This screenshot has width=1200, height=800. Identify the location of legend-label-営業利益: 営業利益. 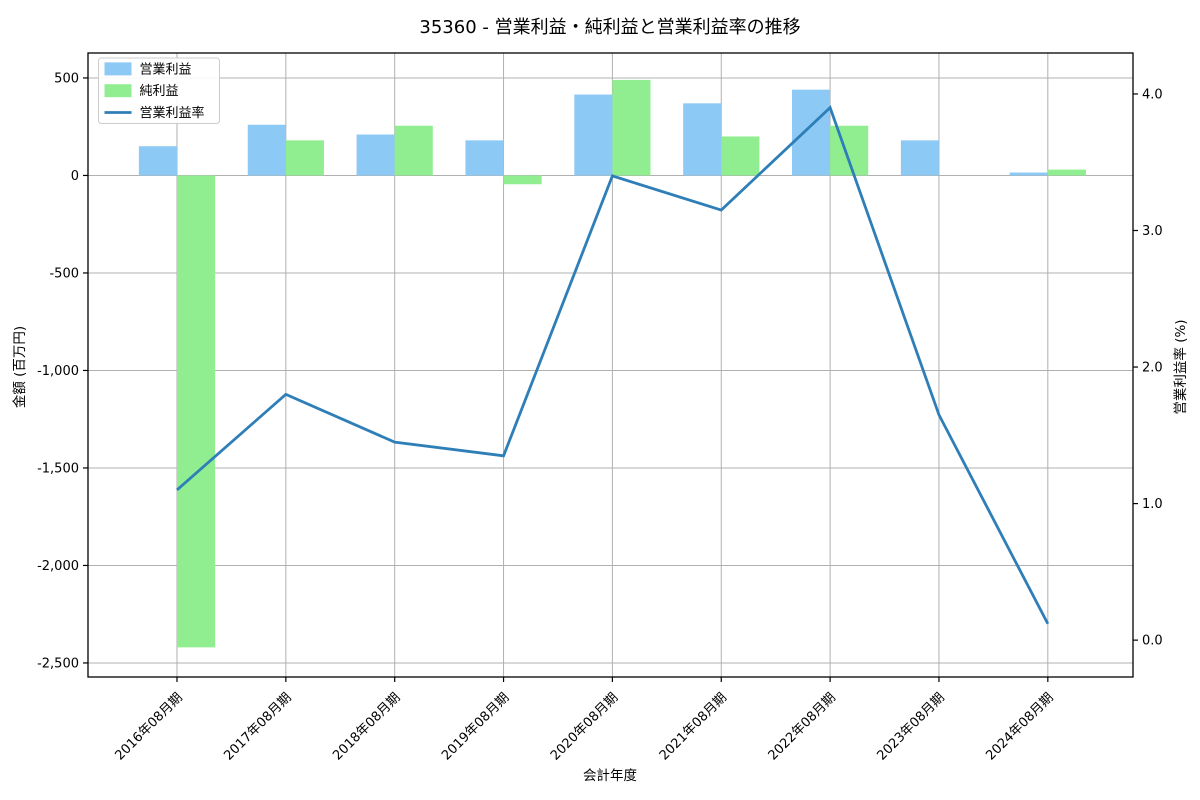
(166, 69).